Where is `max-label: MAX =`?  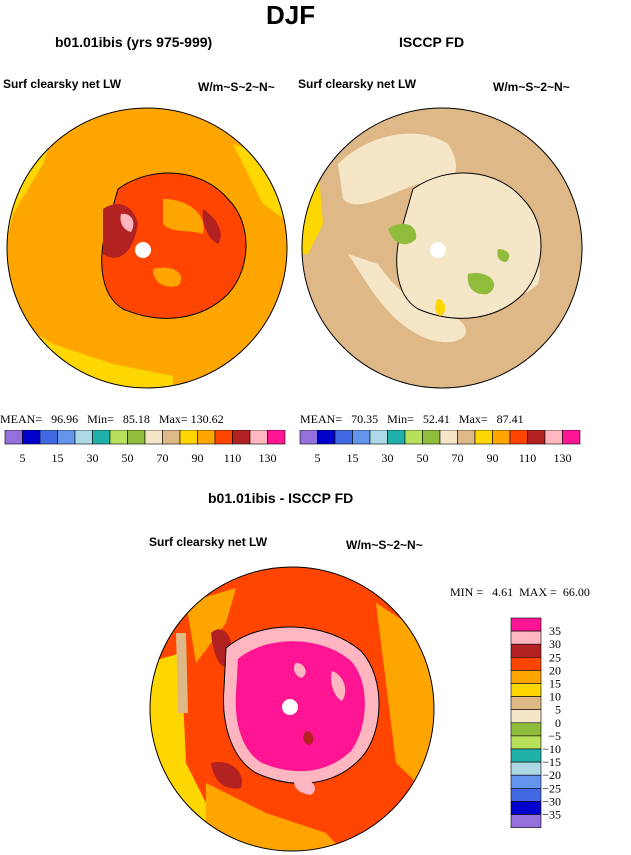
max-label: MAX = is located at coordinates (538, 592).